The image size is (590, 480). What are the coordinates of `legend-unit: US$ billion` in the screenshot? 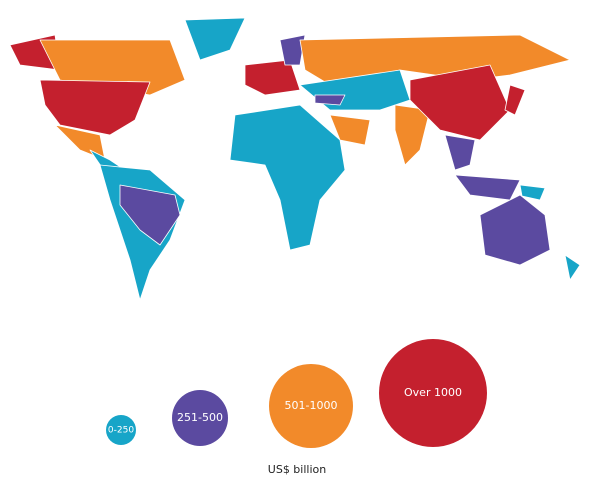 It's located at (297, 469).